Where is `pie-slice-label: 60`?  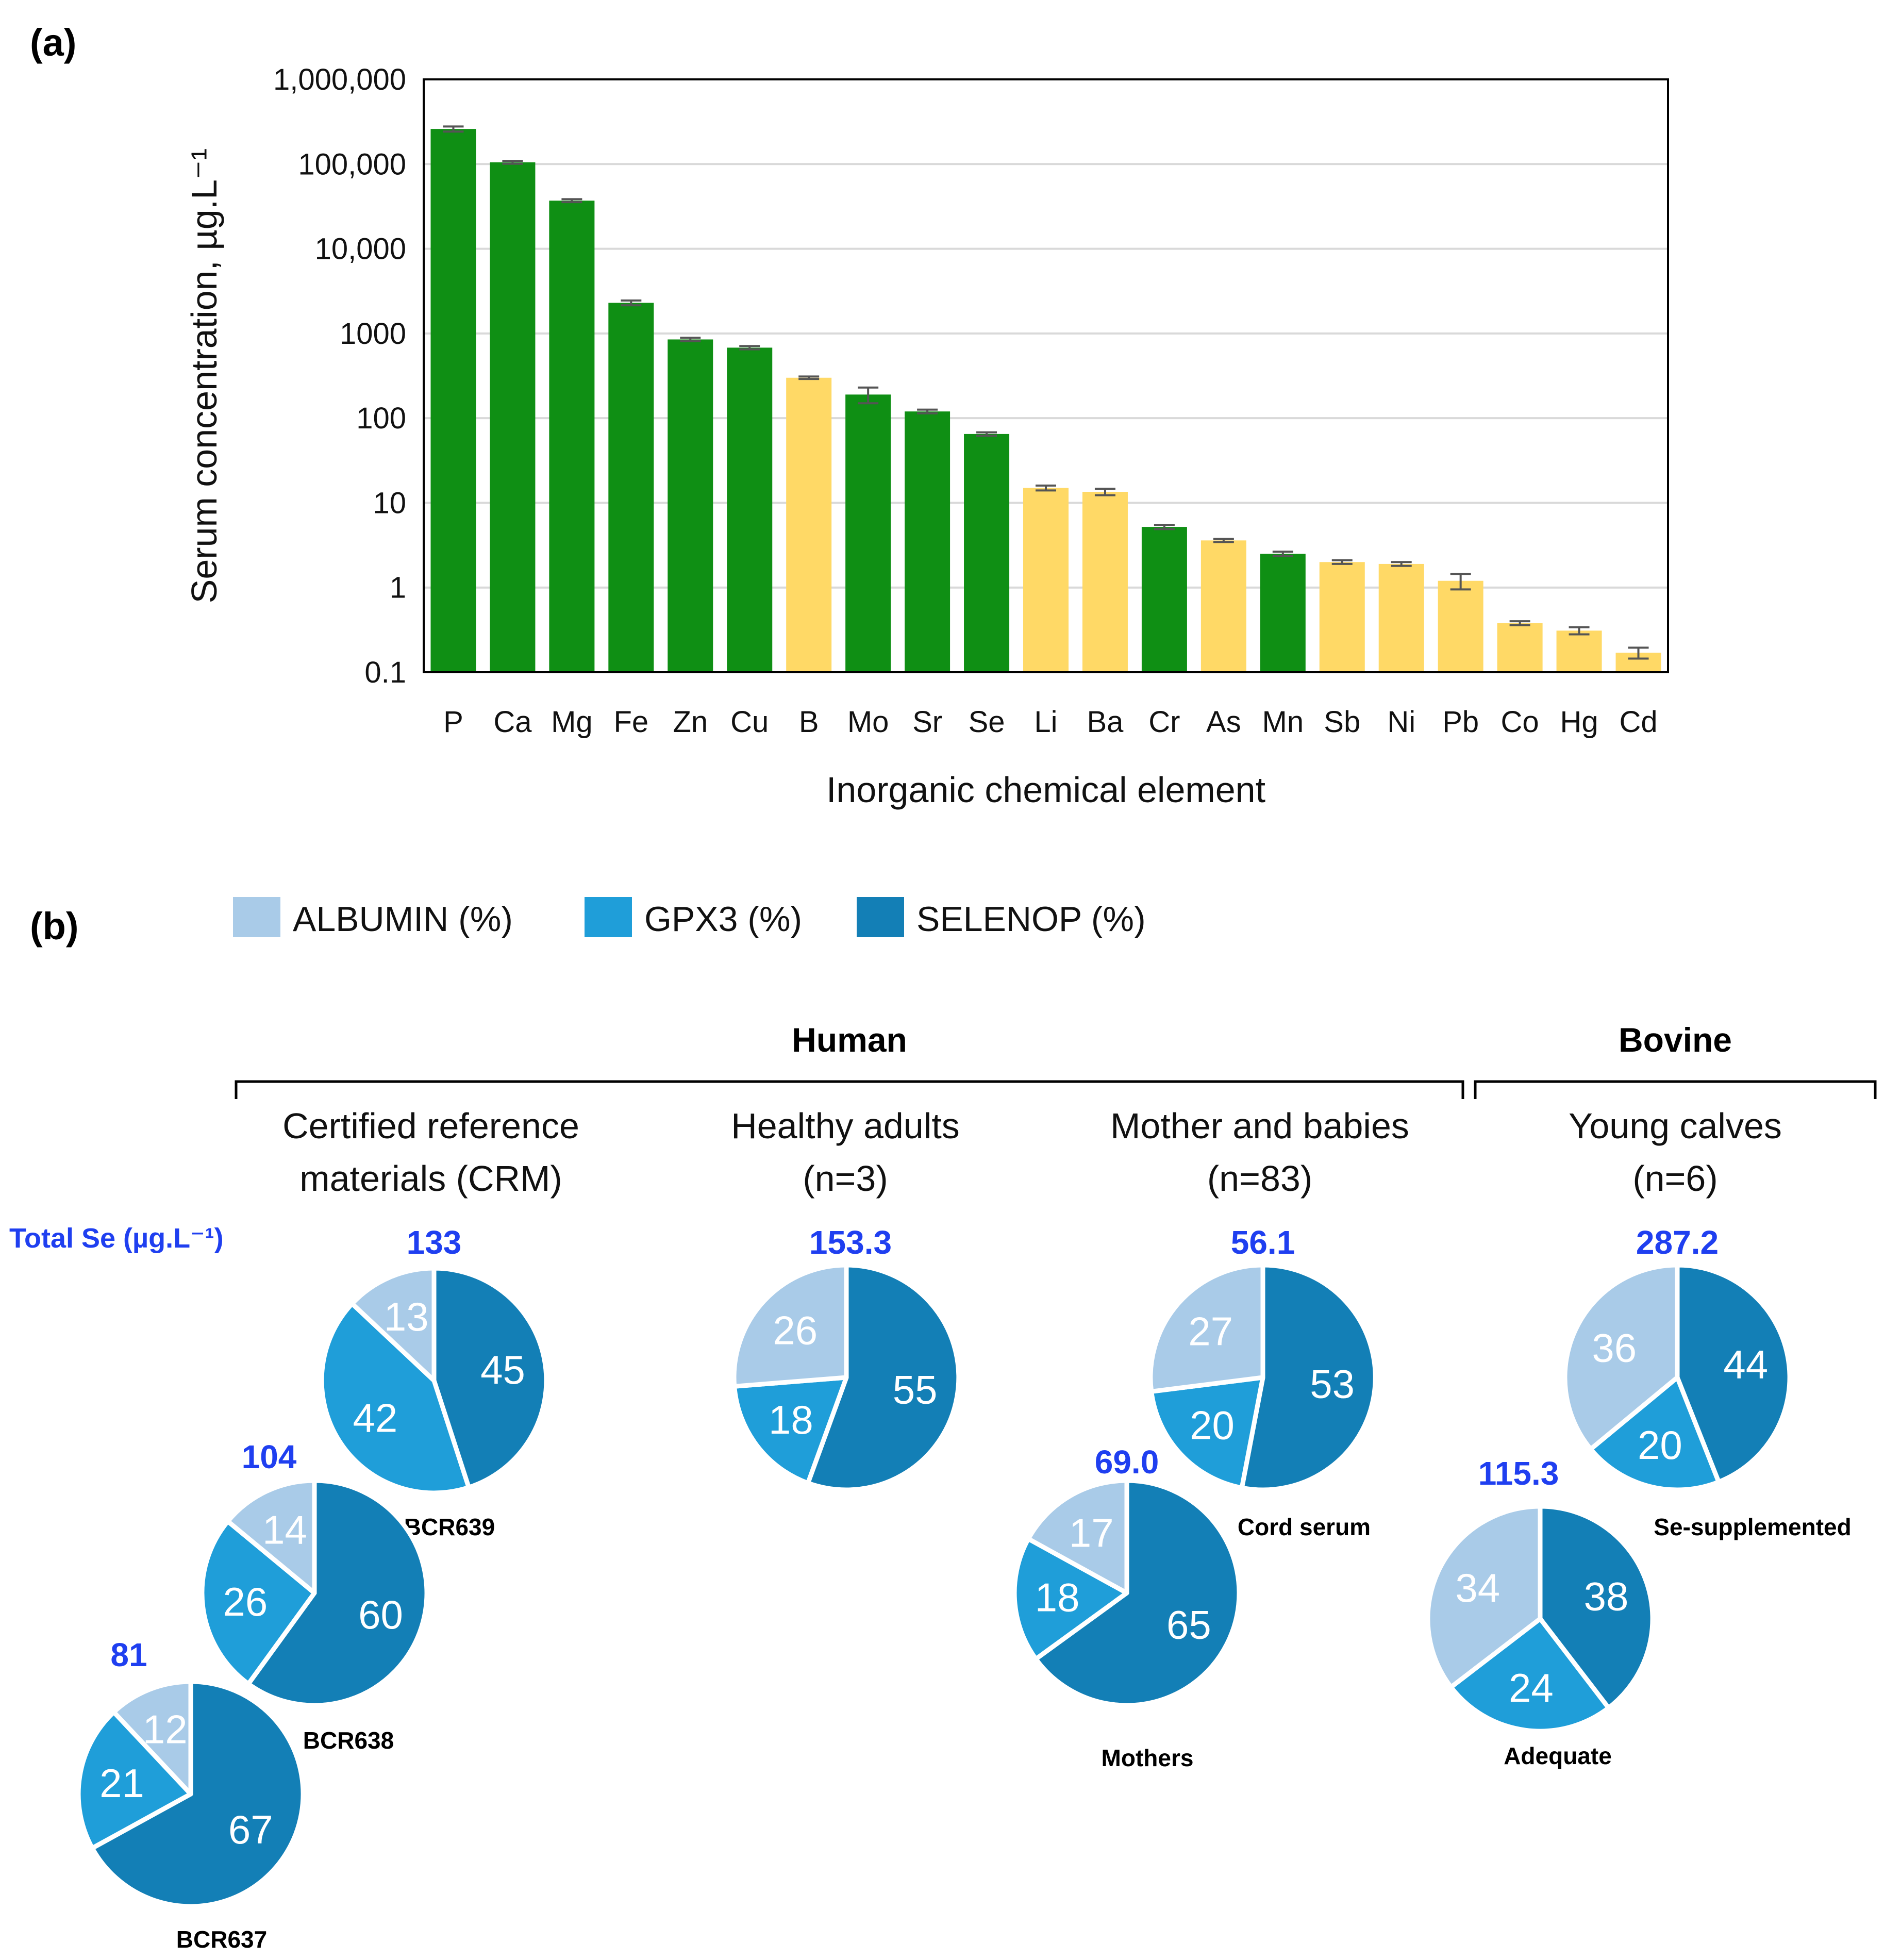
pie-slice-label: 60 is located at coordinates (380, 1614).